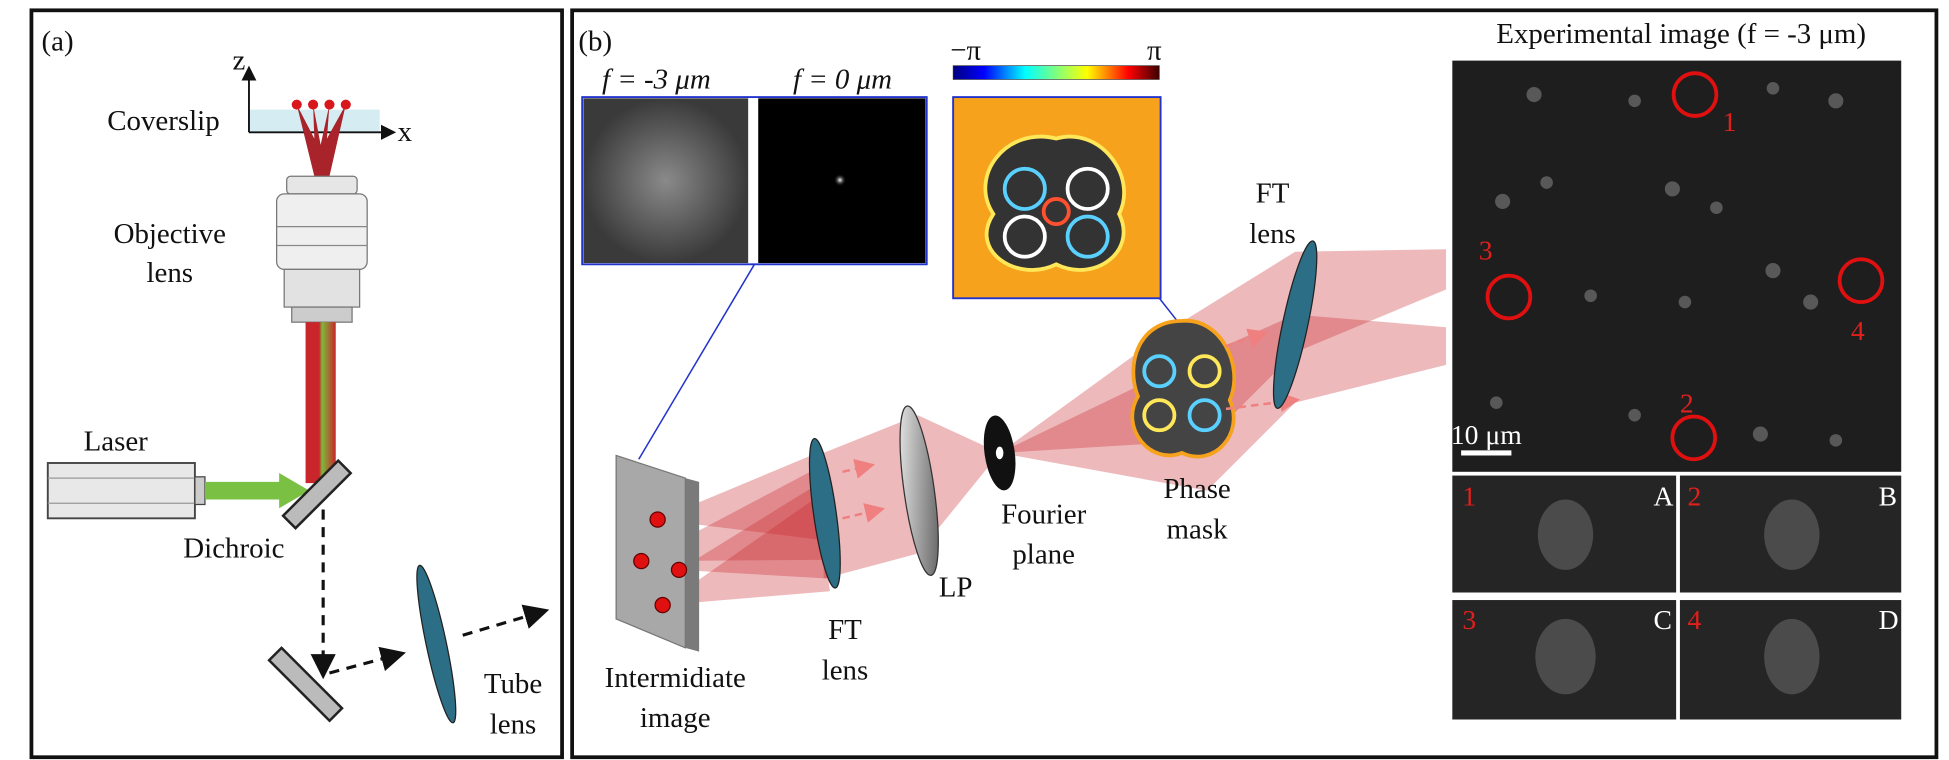 This screenshot has width=1949, height=760. Describe the element at coordinates (1664, 496) in the screenshot. I see `label: A` at that location.